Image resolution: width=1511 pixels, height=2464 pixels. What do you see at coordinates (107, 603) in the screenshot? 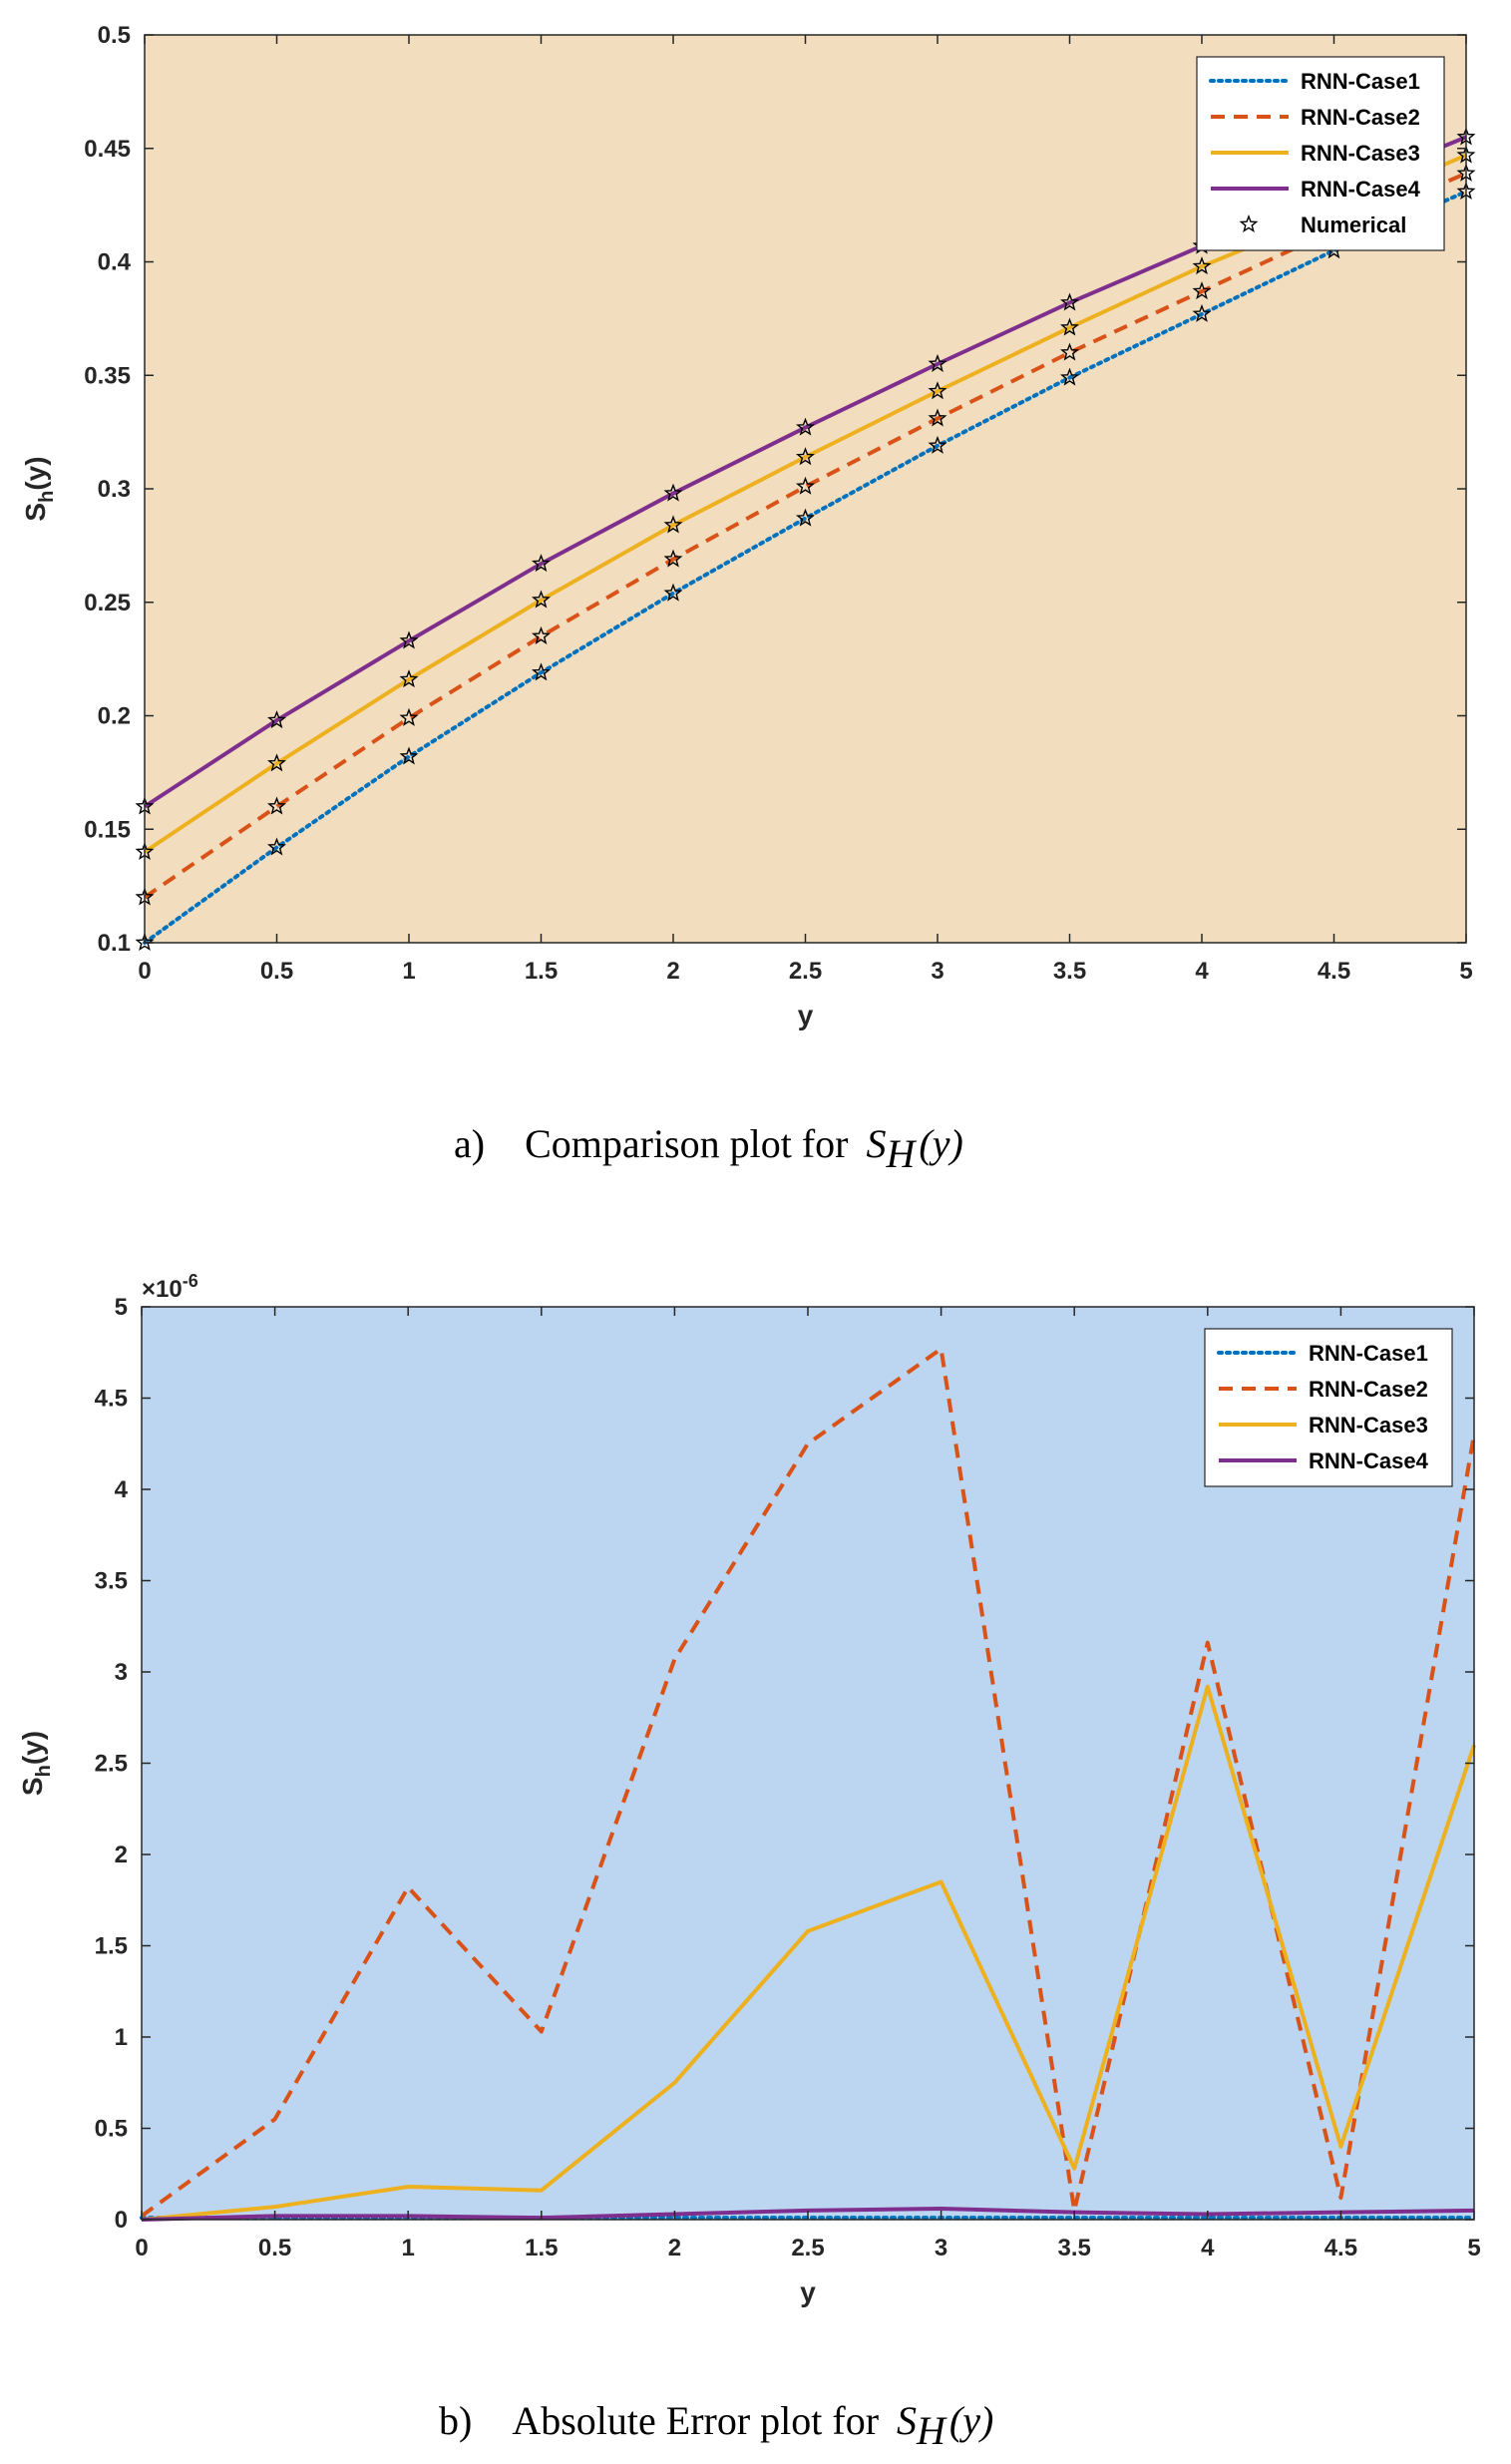
I see `y-tick-label: 0.25` at bounding box center [107, 603].